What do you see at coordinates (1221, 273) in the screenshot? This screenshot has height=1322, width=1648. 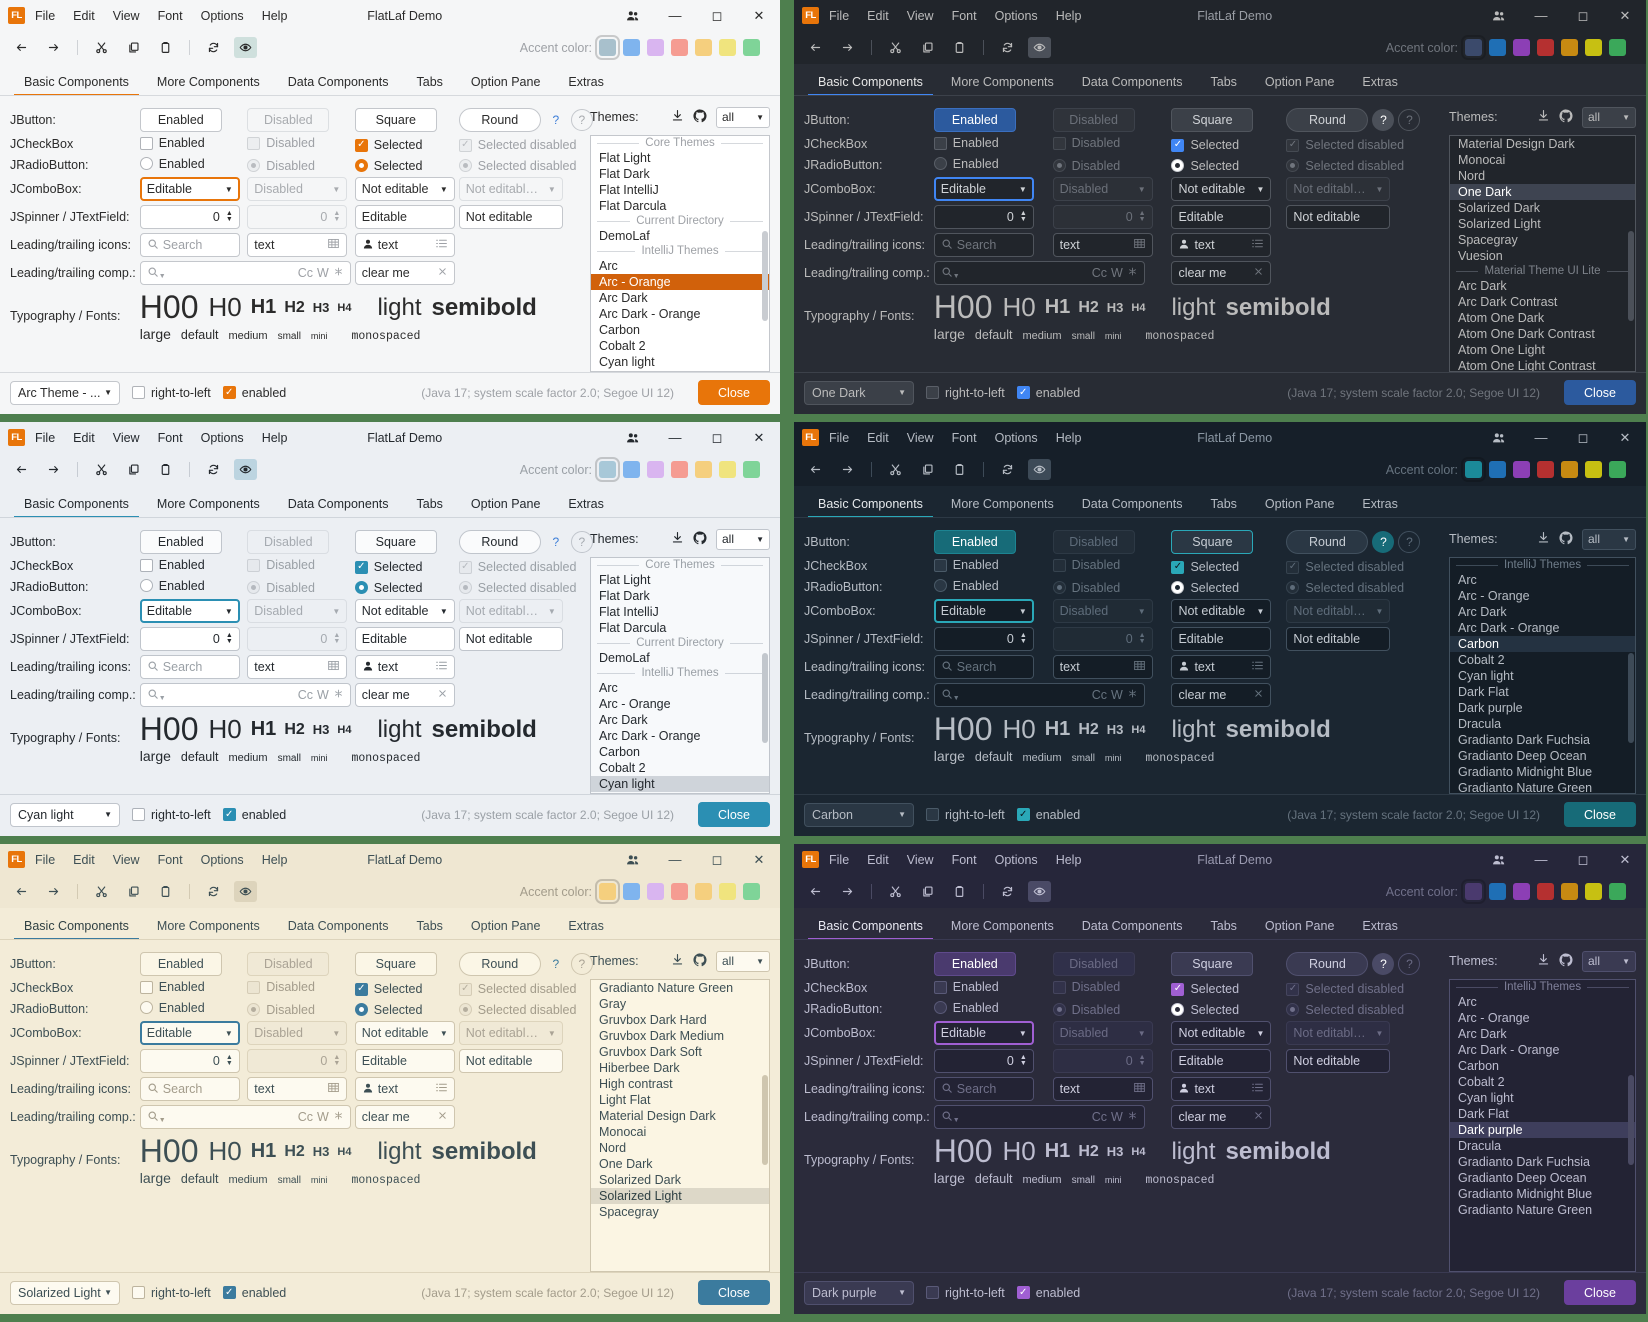 I see `clear-me-field: clear me` at bounding box center [1221, 273].